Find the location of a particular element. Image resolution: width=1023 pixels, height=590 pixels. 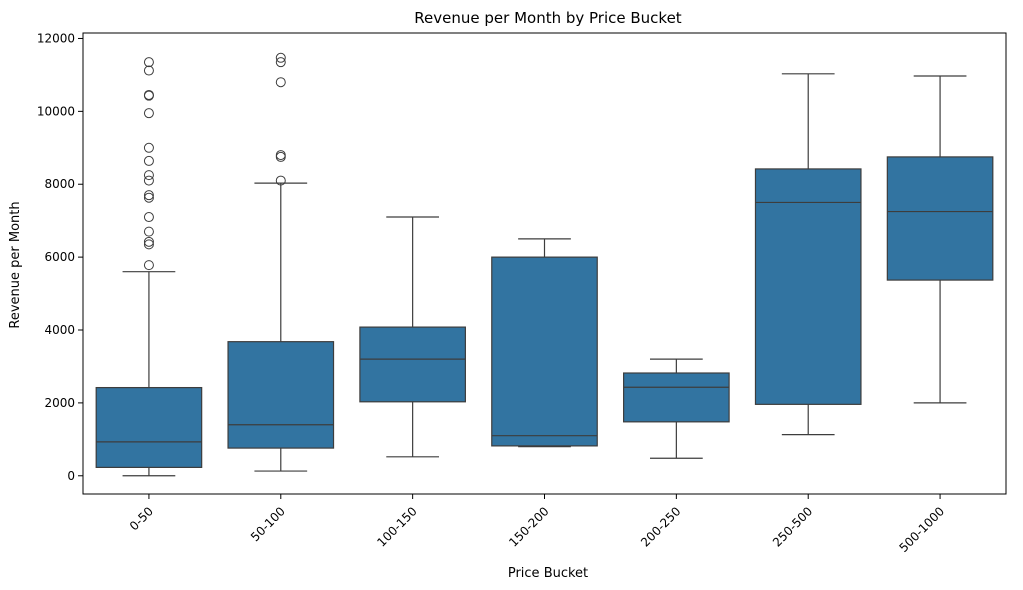

y-tick-label: 8000 is located at coordinates (59, 184).